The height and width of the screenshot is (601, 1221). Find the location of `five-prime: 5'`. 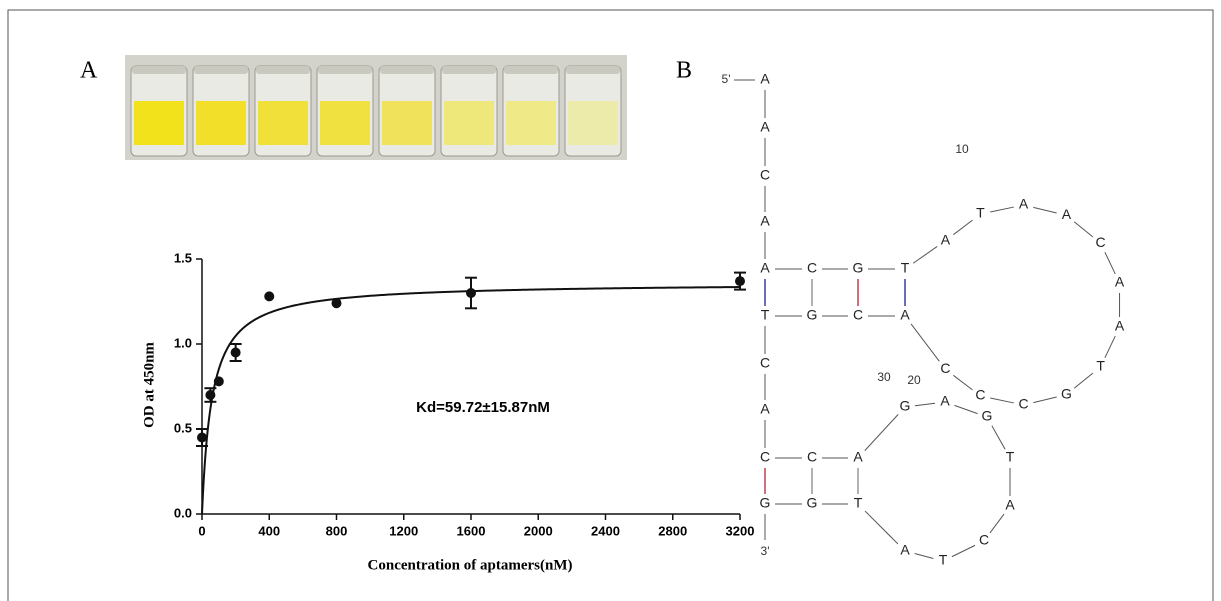

five-prime: 5' is located at coordinates (726, 79).